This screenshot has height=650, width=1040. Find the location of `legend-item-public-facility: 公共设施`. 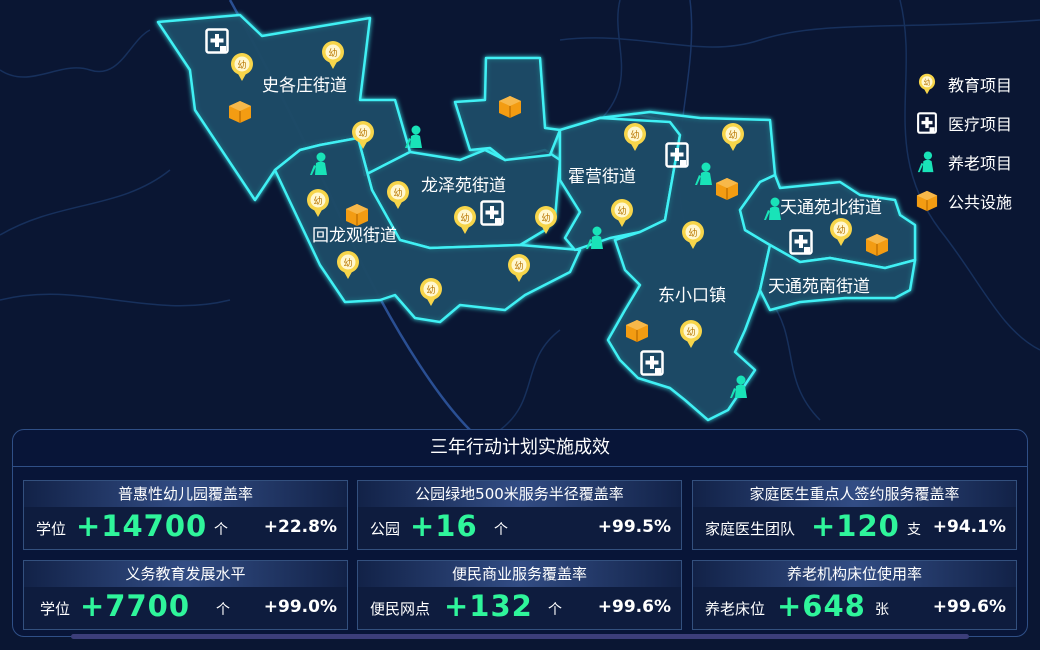

legend-item-public-facility: 公共设施 is located at coordinates (964, 200).